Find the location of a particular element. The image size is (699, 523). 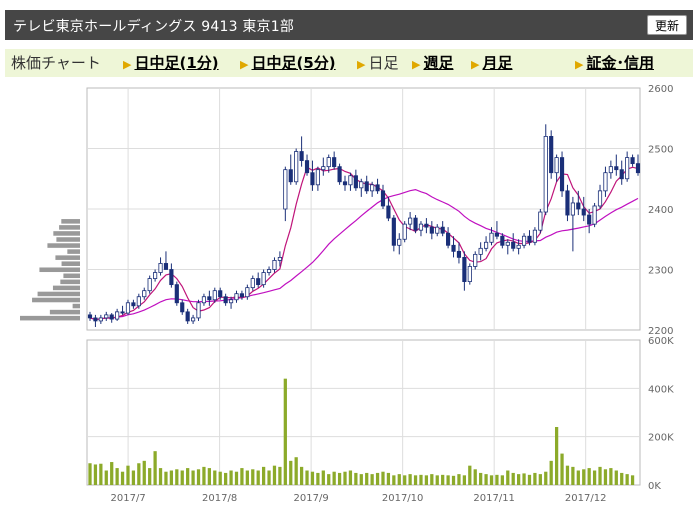

tab-intraday-1min: ▶ 日中足(1分) is located at coordinates (171, 64).